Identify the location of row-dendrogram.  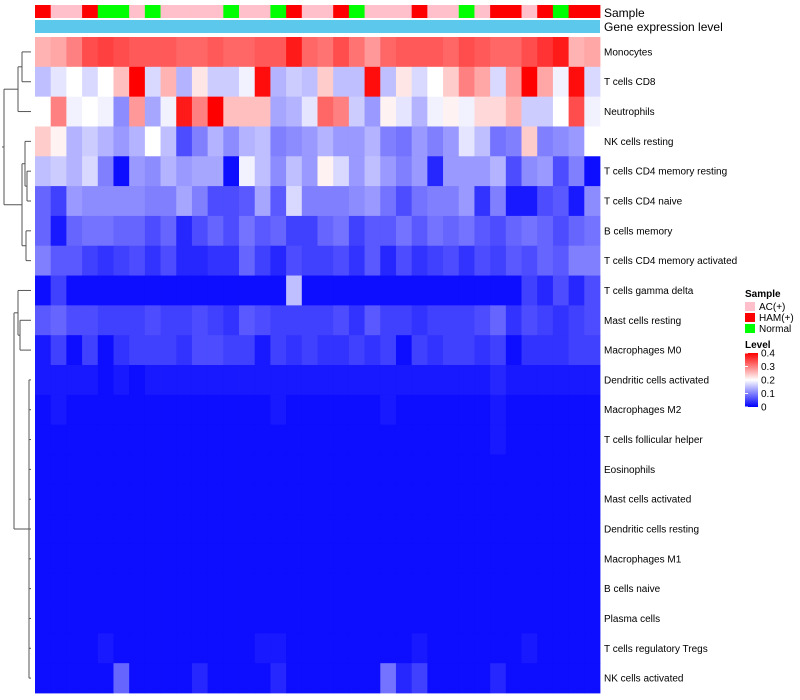
(16, 365).